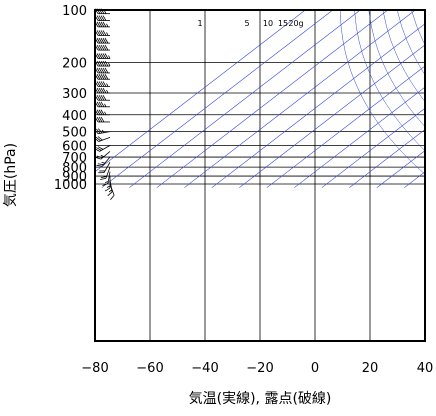  I want to click on x-tick-label: −80, so click(94, 368).